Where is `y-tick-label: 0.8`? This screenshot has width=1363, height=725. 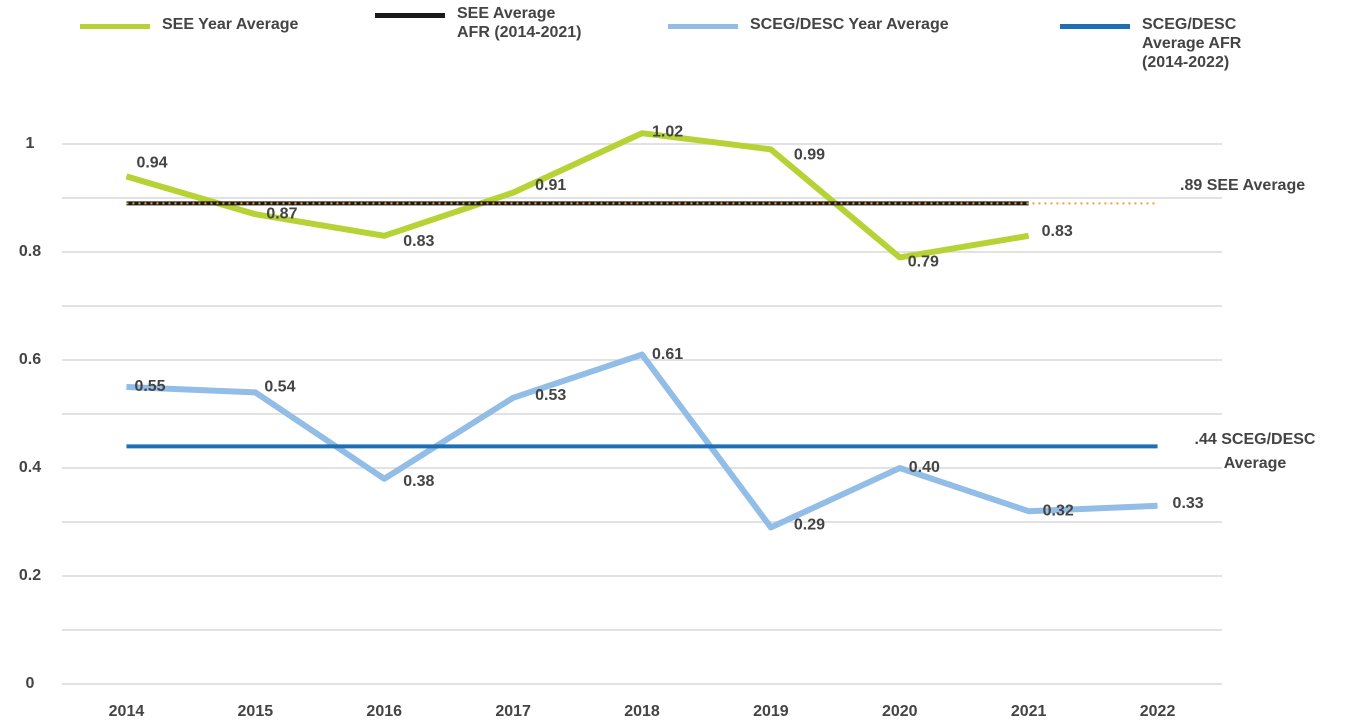 y-tick-label: 0.8 is located at coordinates (30, 251).